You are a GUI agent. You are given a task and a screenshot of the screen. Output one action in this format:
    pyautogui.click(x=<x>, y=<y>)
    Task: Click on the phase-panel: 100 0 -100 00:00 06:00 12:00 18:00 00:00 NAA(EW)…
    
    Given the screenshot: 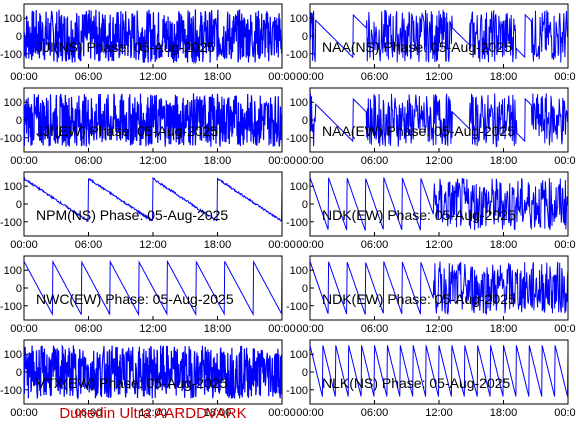 What is the action you would take?
    pyautogui.click(x=431, y=127)
    